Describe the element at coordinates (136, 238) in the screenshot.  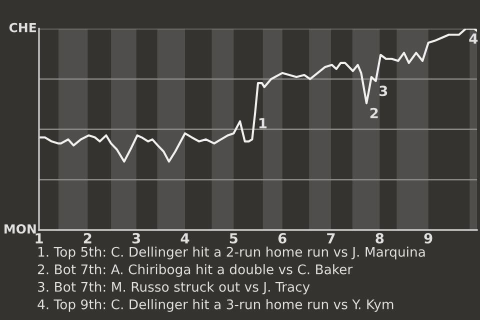
I see `x-tick-label: 3` at that location.